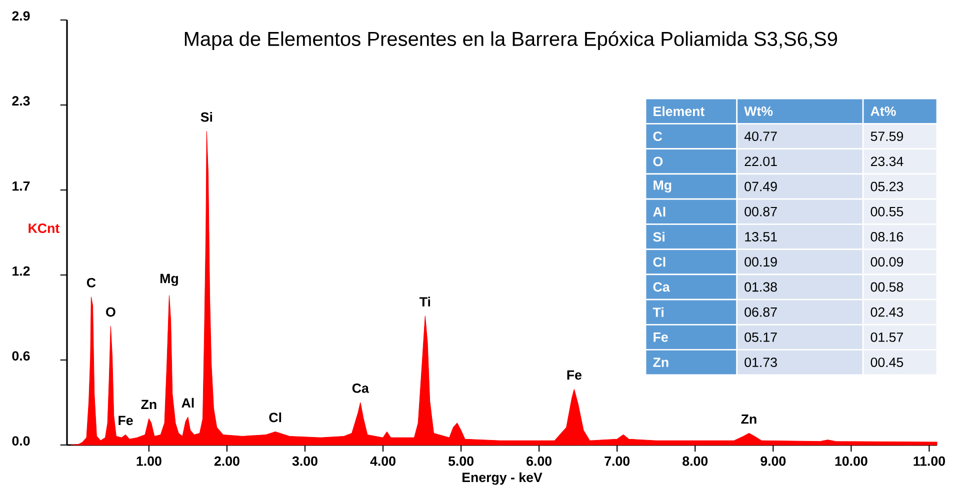 The image size is (967, 487). What do you see at coordinates (760, 312) in the screenshot?
I see `annotation: 06.87` at bounding box center [760, 312].